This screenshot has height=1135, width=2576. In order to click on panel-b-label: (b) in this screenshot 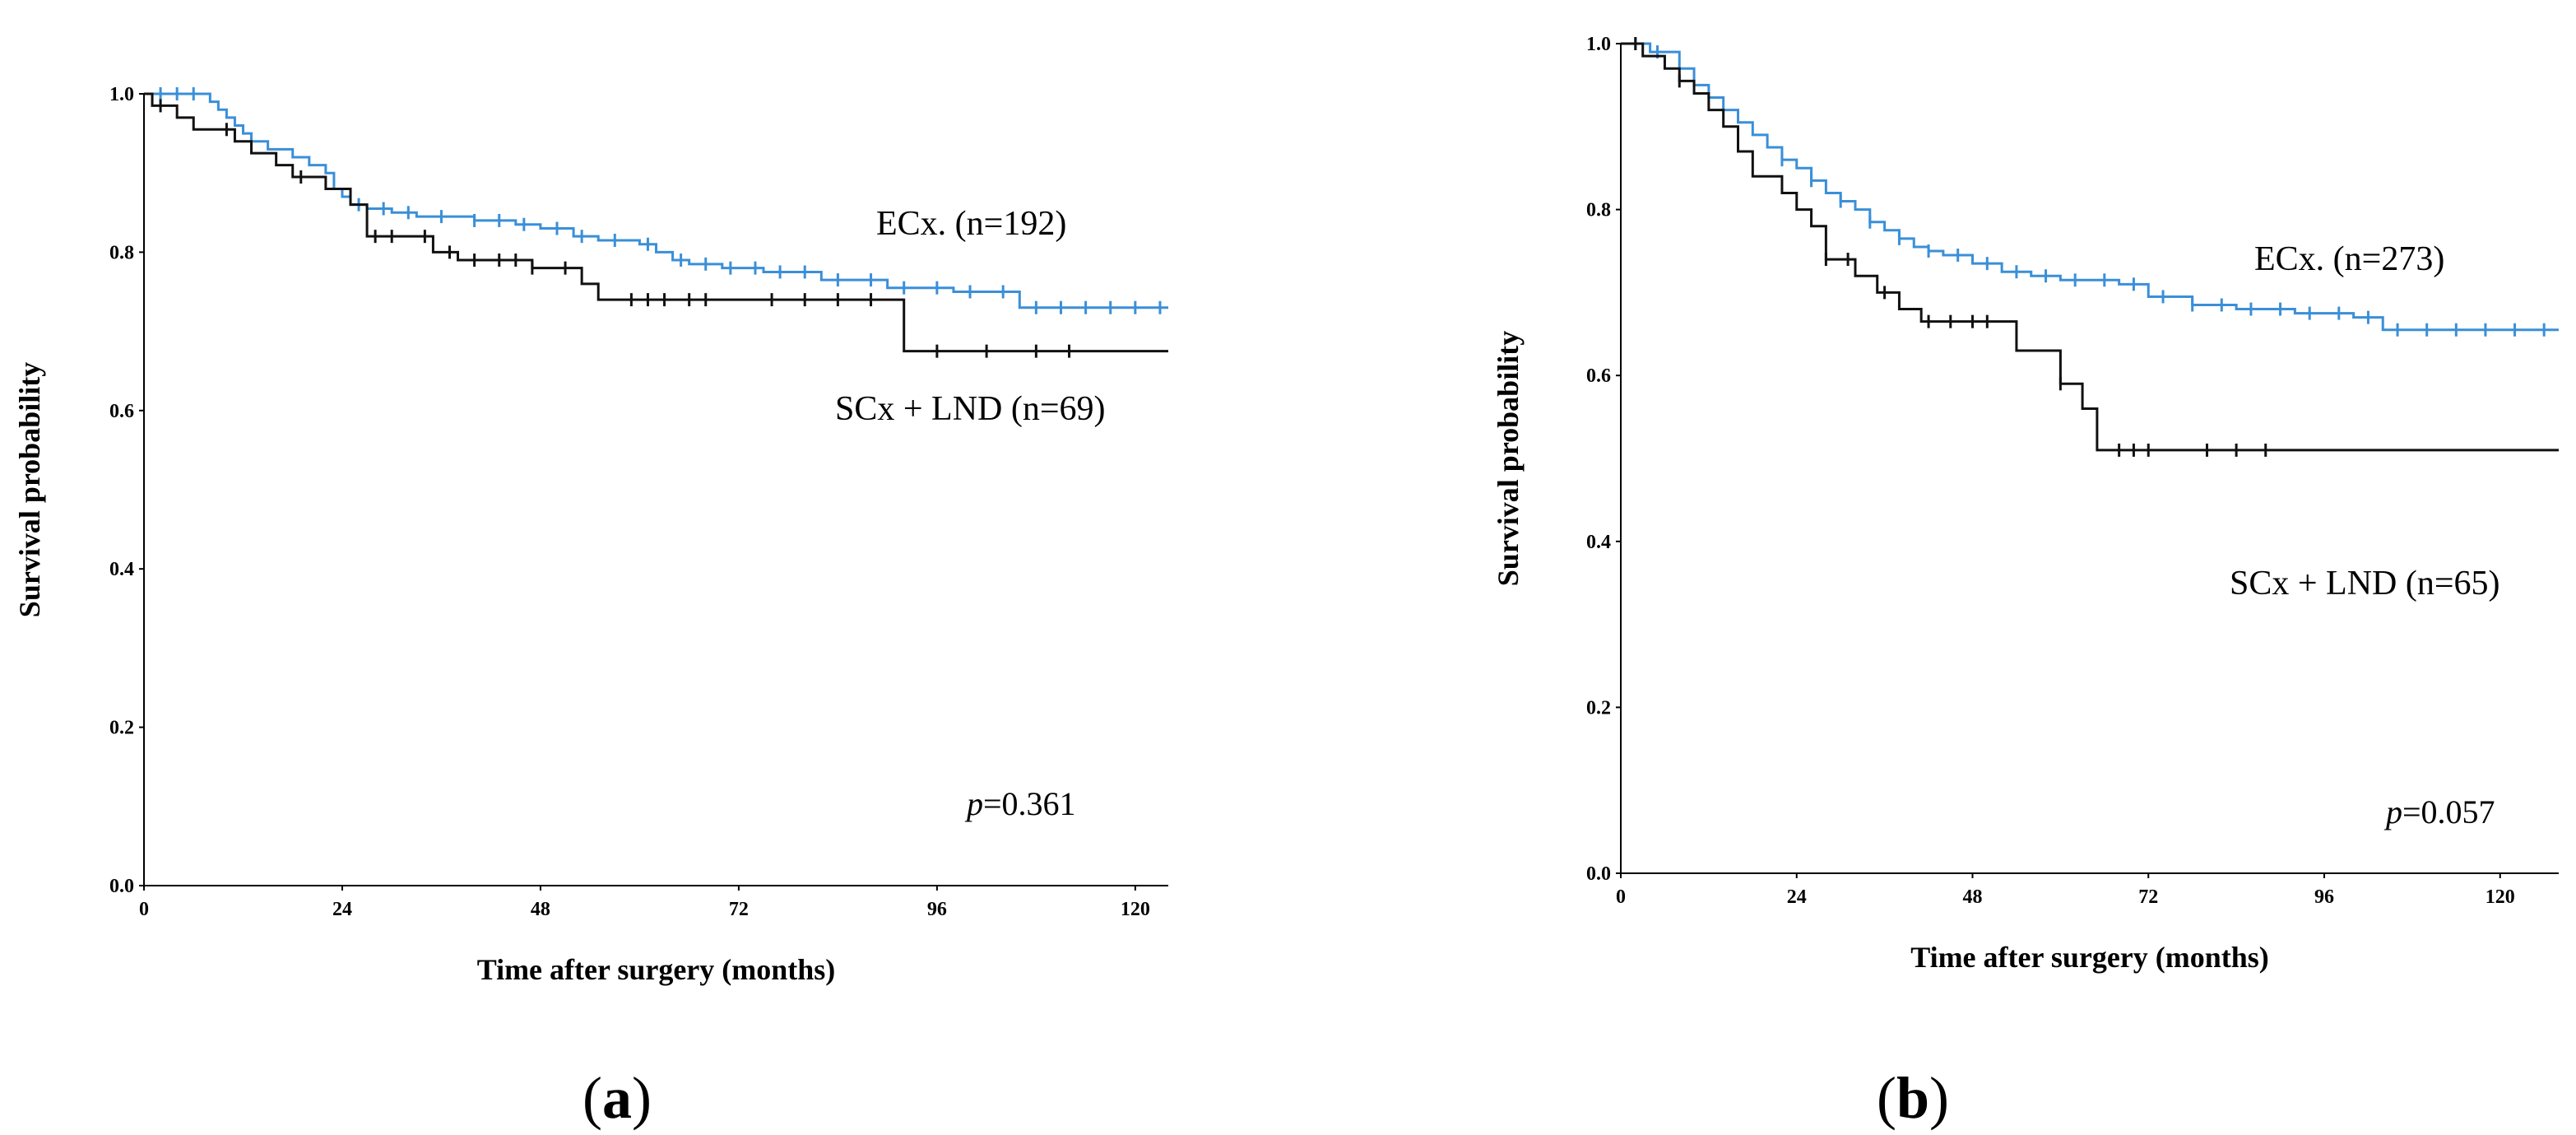, I will do `click(1913, 1098)`.